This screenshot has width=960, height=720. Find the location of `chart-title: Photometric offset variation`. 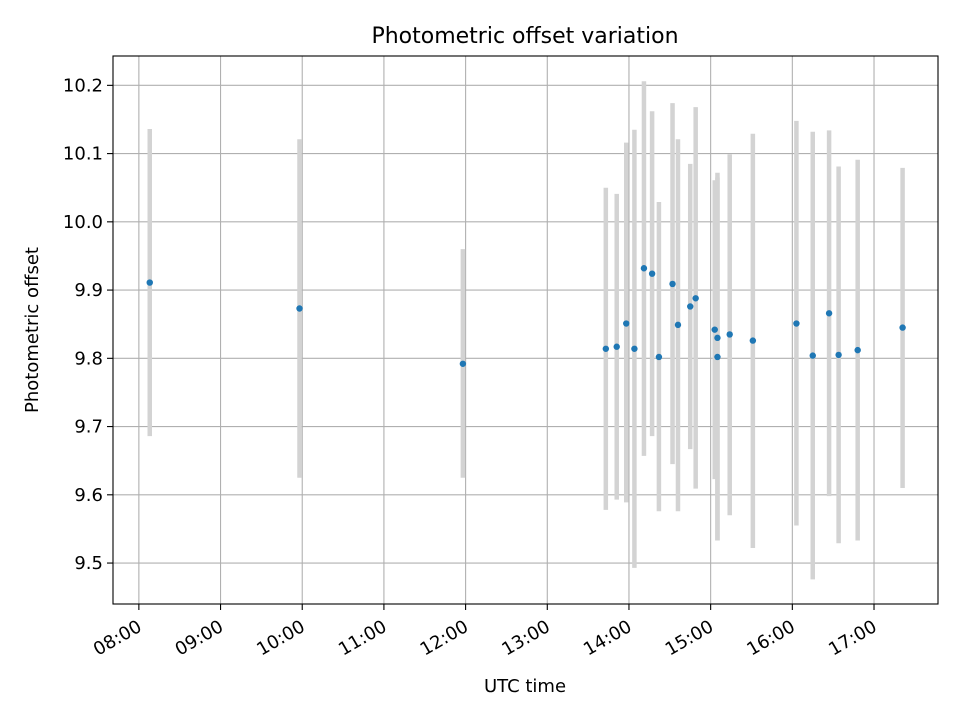

chart-title: Photometric offset variation is located at coordinates (524, 36).